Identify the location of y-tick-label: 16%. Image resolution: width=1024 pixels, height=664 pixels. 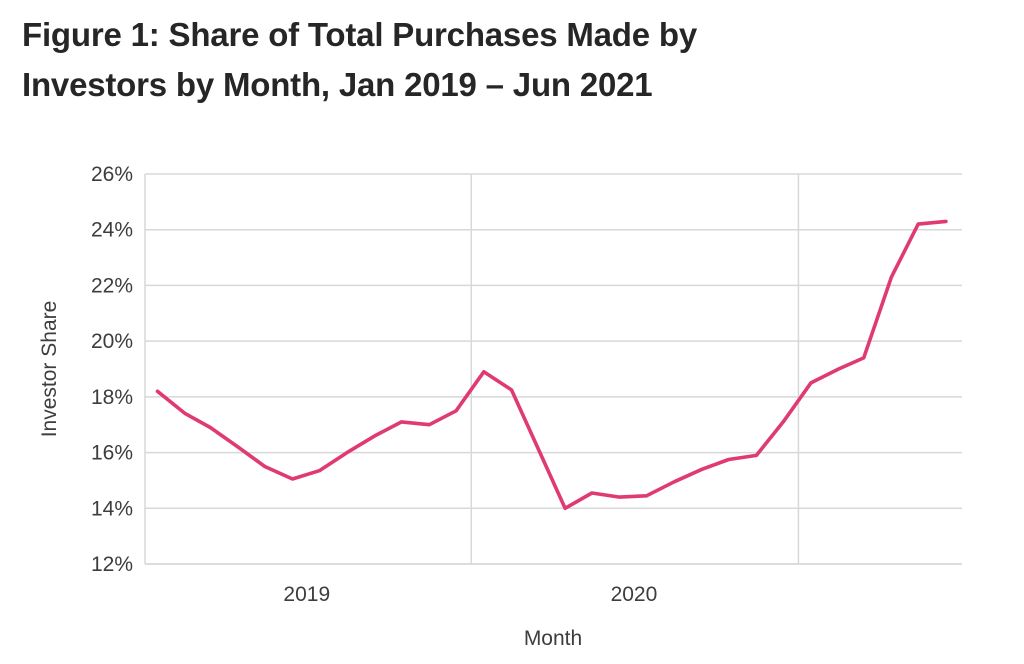
(112, 453).